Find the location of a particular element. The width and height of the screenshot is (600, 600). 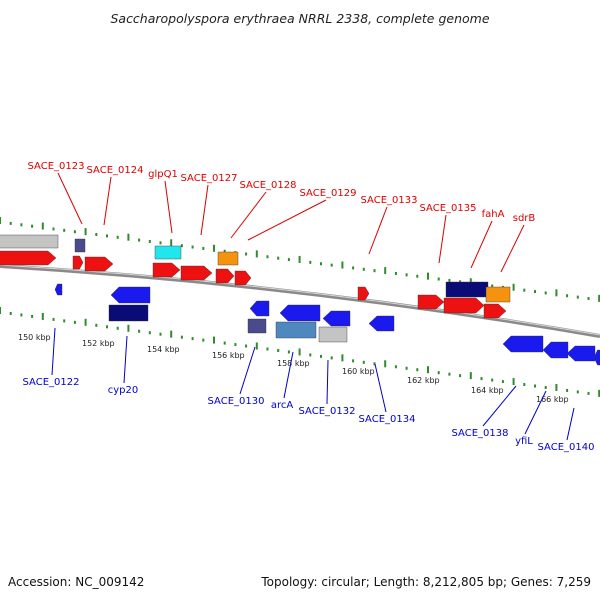

scale-label: 158 kbp is located at coordinates (293, 363).